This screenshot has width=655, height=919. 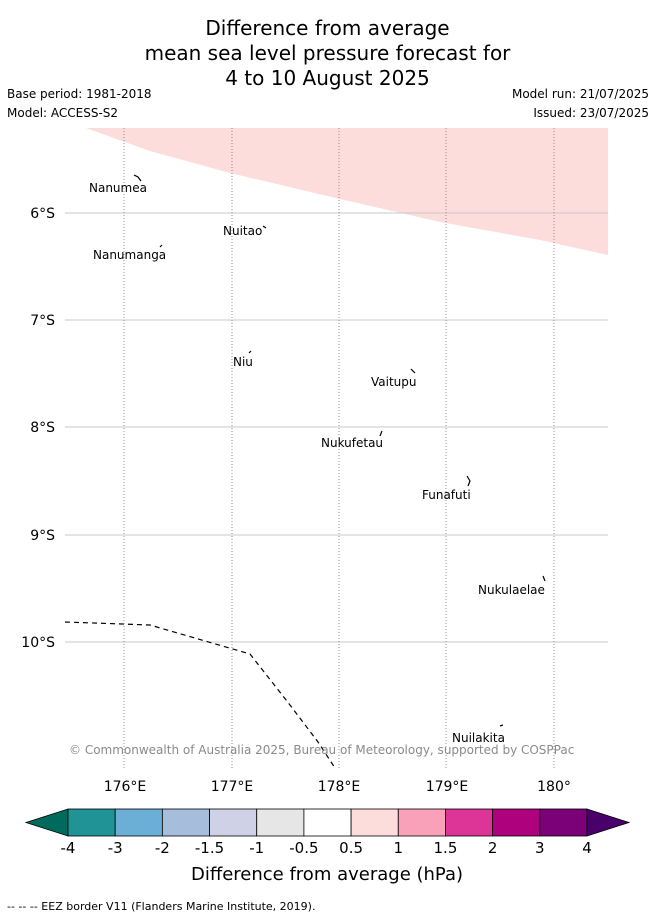 I want to click on base-period-label: Base period: 1981-2018, so click(x=79, y=94).